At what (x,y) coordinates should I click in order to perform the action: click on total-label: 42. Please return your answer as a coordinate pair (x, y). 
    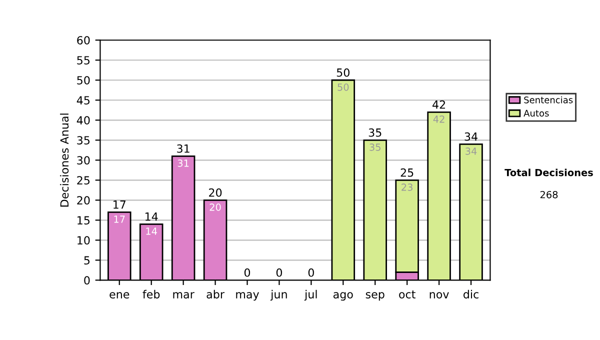
    Looking at the image, I should click on (439, 104).